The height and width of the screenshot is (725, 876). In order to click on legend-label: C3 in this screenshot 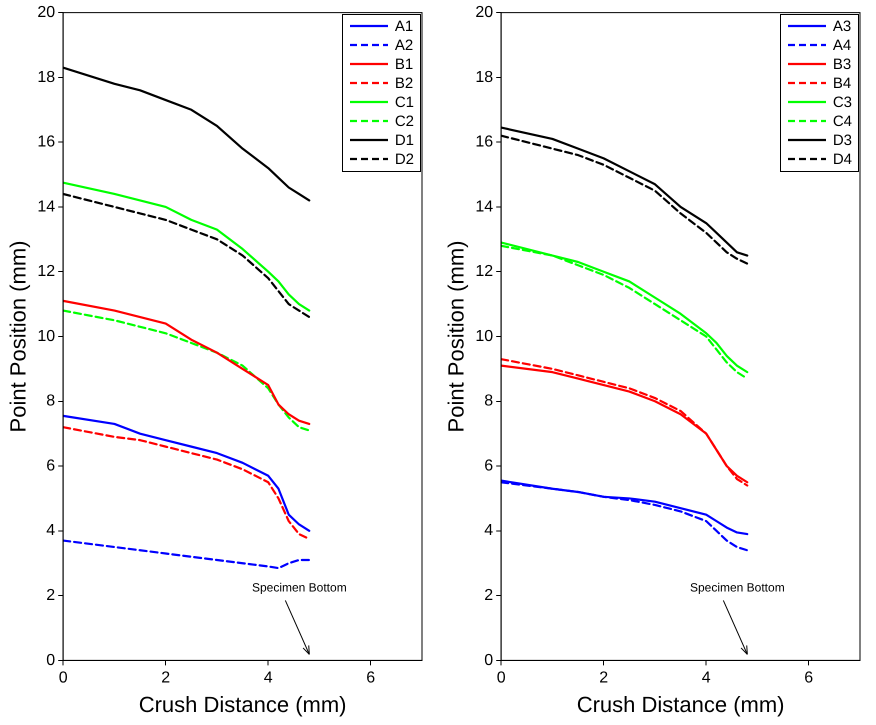, I will do `click(842, 102)`.